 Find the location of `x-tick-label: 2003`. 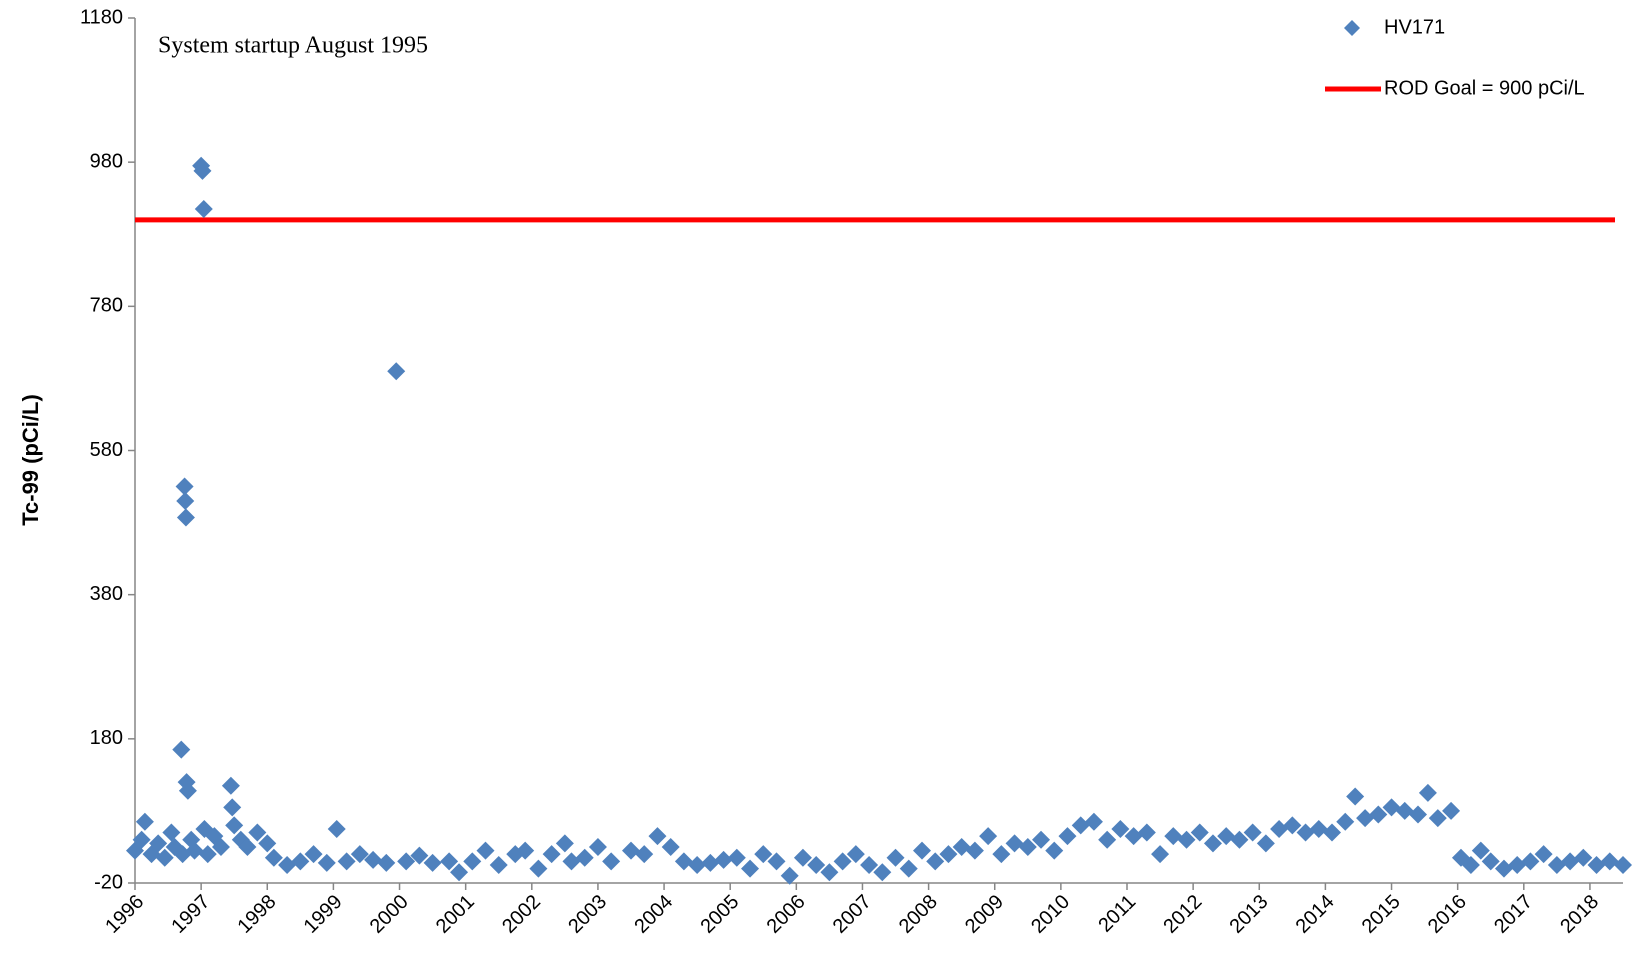

x-tick-label: 2003 is located at coordinates (587, 914).